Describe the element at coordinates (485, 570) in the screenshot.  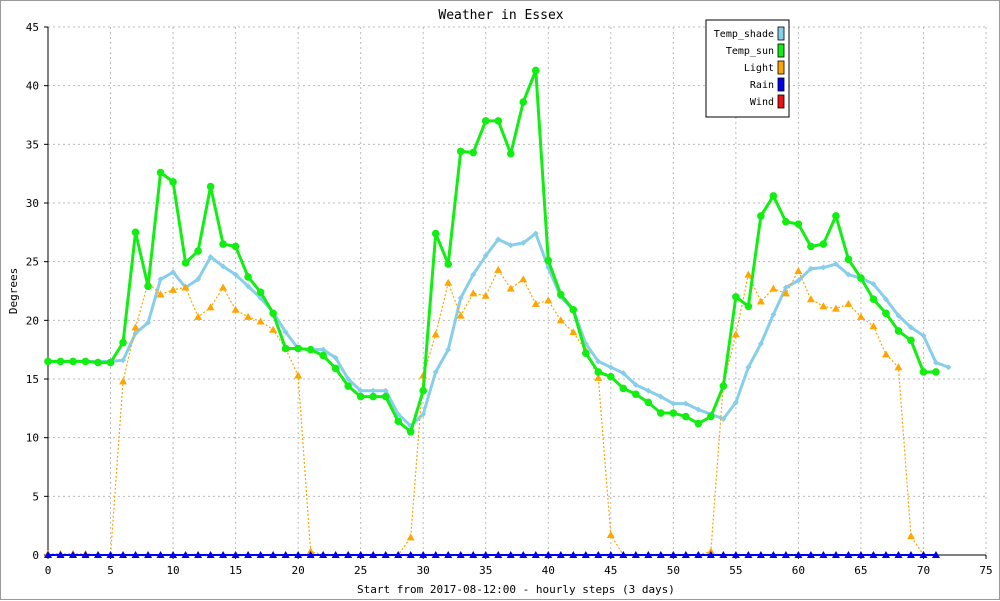
I see `x-tick-label: 35` at that location.